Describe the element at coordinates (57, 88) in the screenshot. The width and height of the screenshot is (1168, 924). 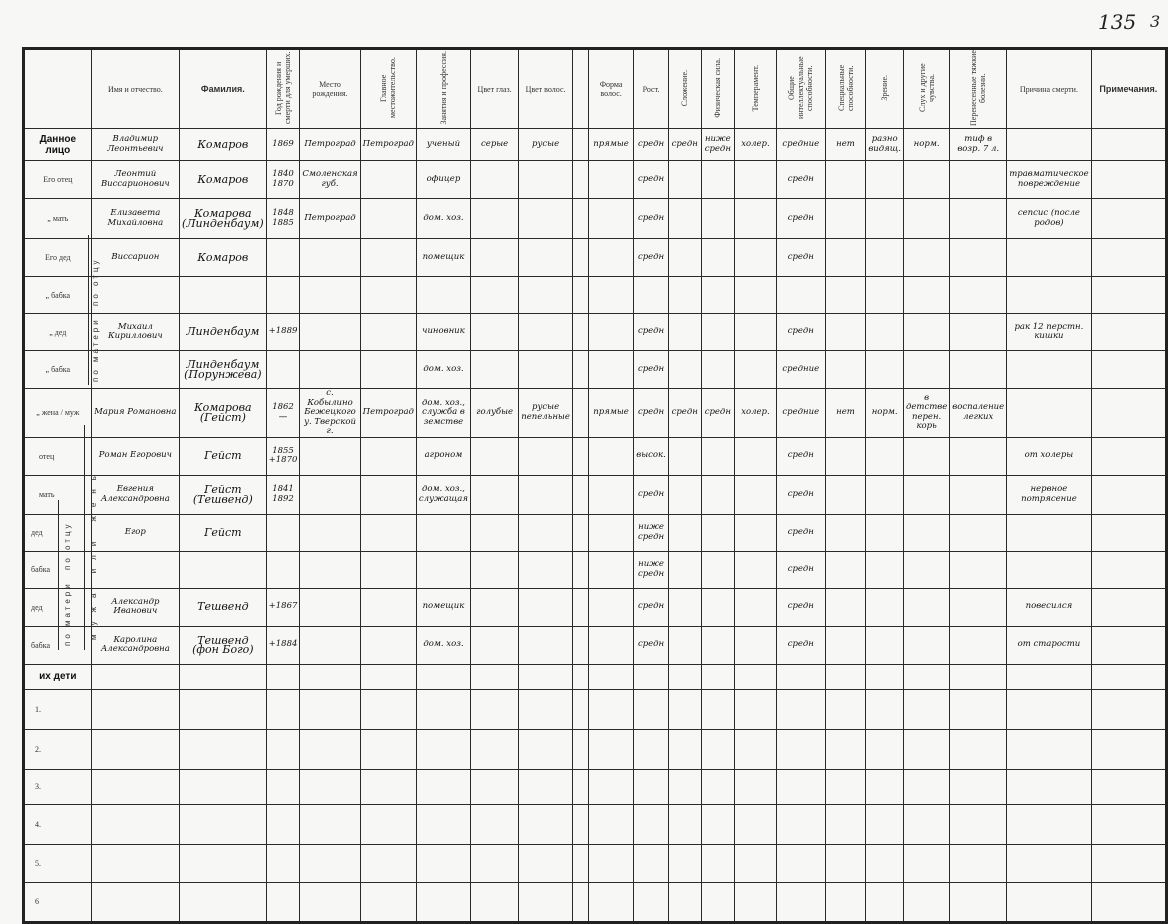
I see `header-label` at that location.